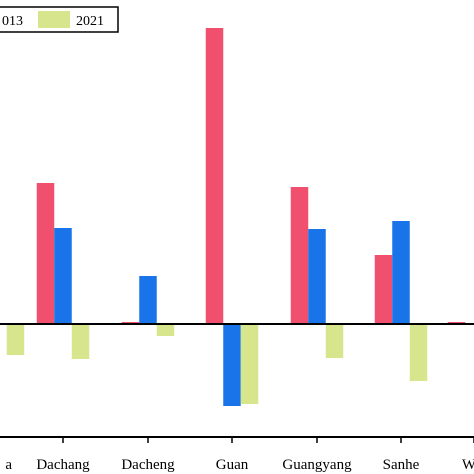  What do you see at coordinates (401, 465) in the screenshot?
I see `x-tick-label-sanhe: Sanhe` at bounding box center [401, 465].